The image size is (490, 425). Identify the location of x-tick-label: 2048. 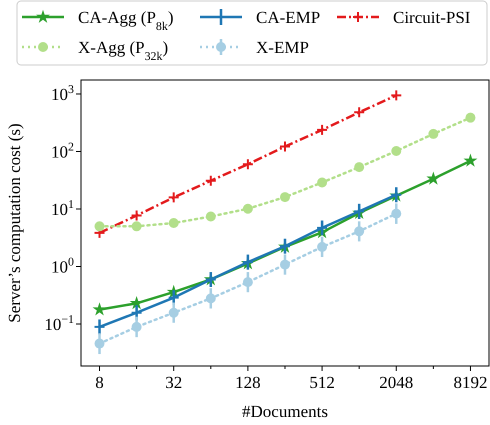
(396, 382).